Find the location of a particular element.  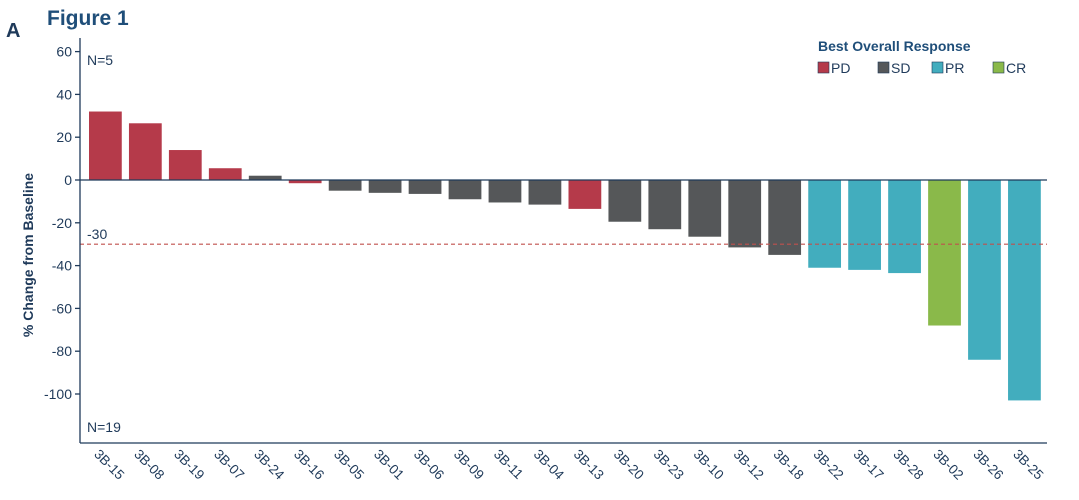

x-tick-label: 3B-12 is located at coordinates (749, 465).